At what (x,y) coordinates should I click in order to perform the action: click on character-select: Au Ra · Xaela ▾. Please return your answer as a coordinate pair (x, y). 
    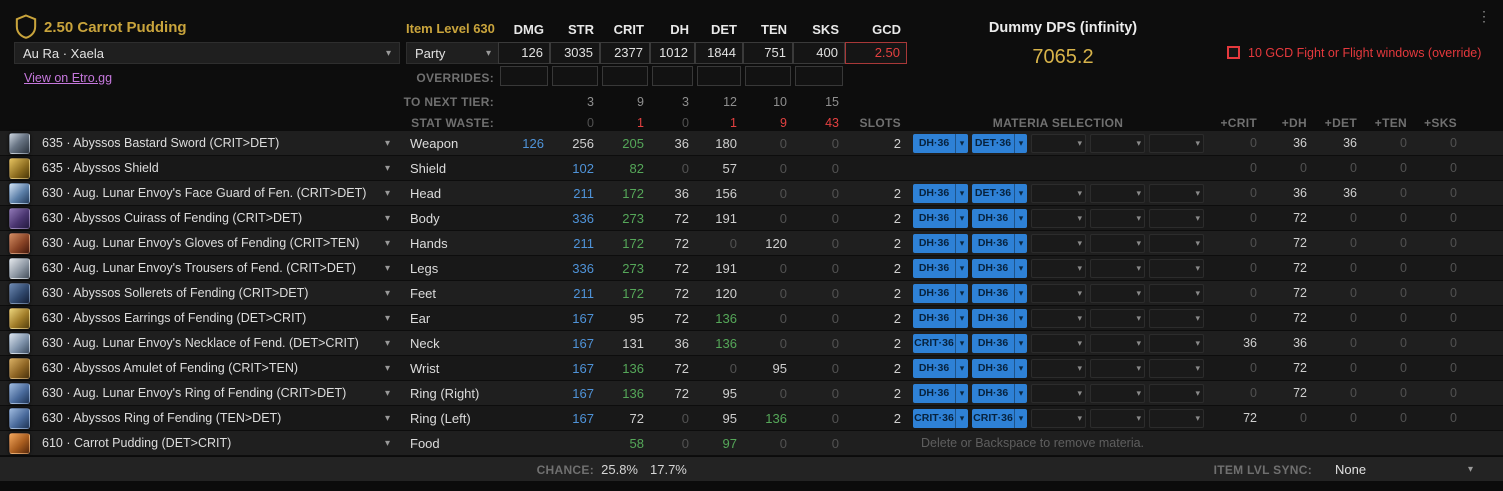
    Looking at the image, I should click on (207, 53).